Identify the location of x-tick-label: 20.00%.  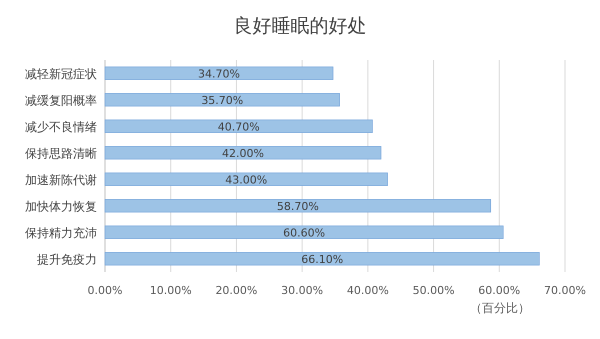
(236, 290).